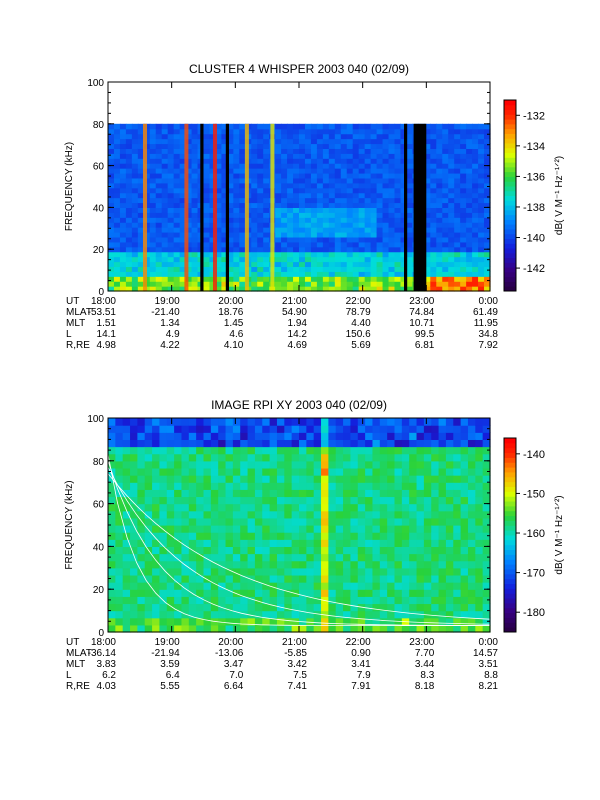 The width and height of the screenshot is (600, 800). Describe the element at coordinates (406, 207) in the screenshot. I see `data-gap` at that location.